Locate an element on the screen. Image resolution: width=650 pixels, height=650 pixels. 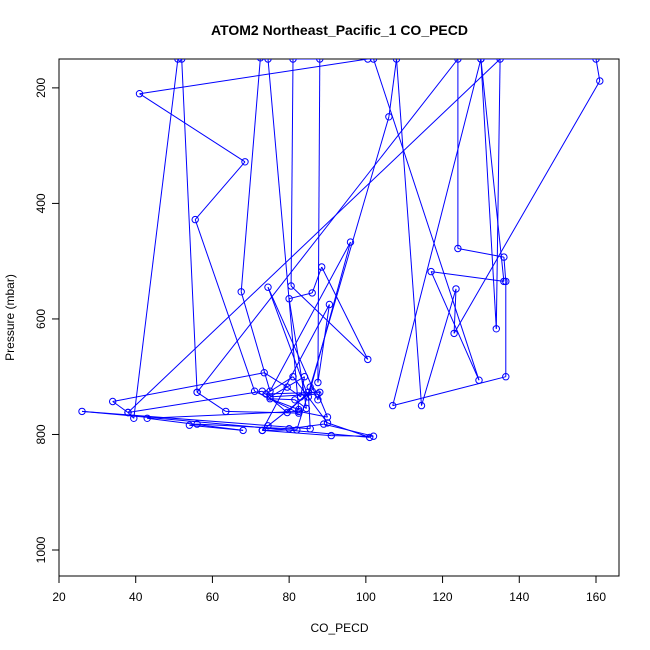
y-tick-label: 200 is located at coordinates (41, 88).